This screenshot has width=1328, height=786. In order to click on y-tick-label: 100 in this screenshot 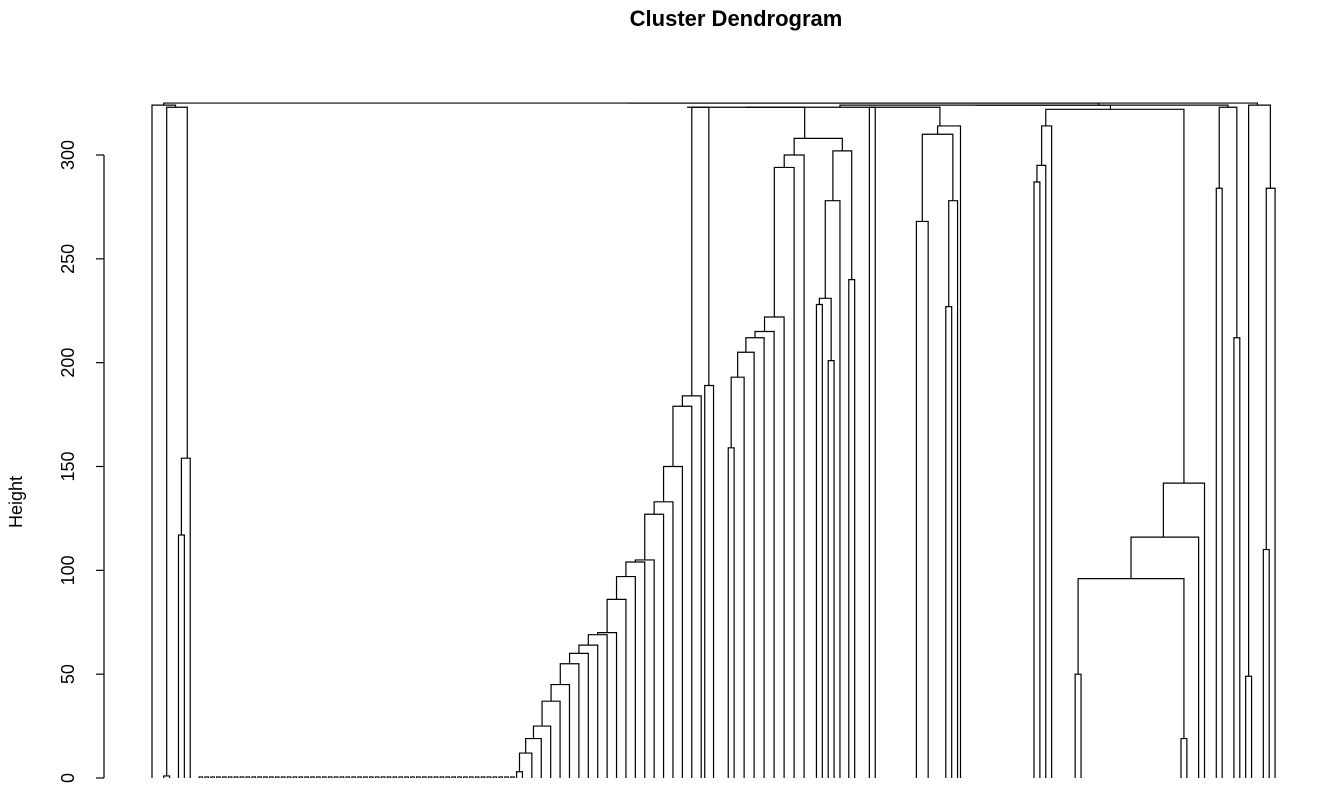, I will do `click(68, 570)`.